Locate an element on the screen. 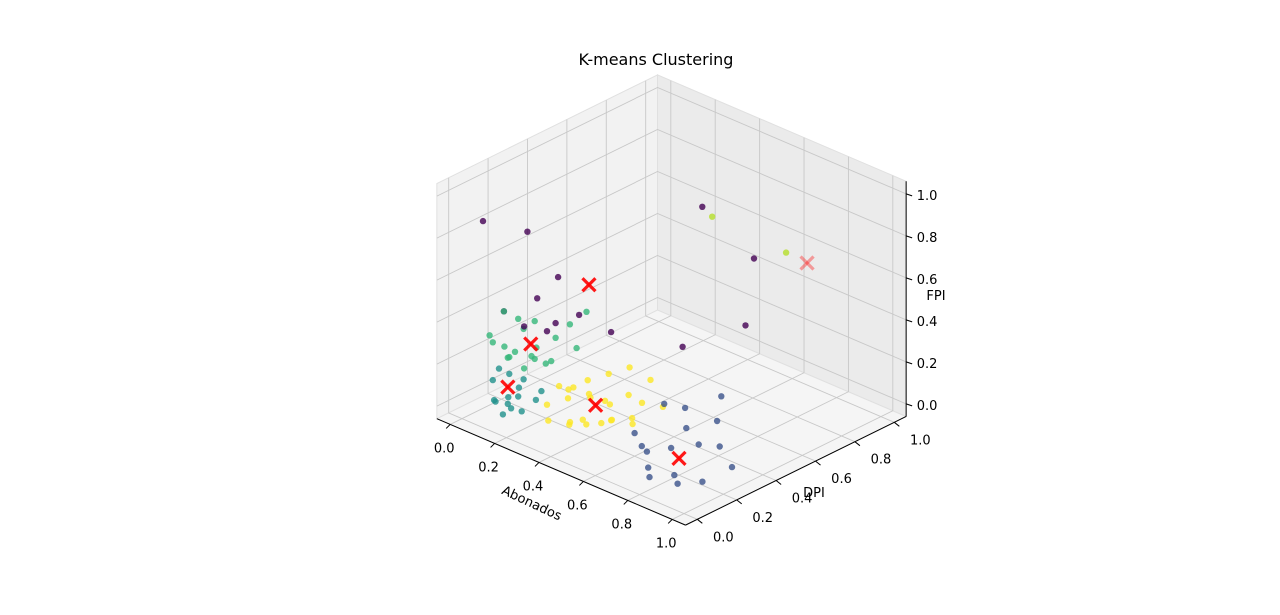 This screenshot has width=1280, height=615. scatter-points is located at coordinates (634, 345).